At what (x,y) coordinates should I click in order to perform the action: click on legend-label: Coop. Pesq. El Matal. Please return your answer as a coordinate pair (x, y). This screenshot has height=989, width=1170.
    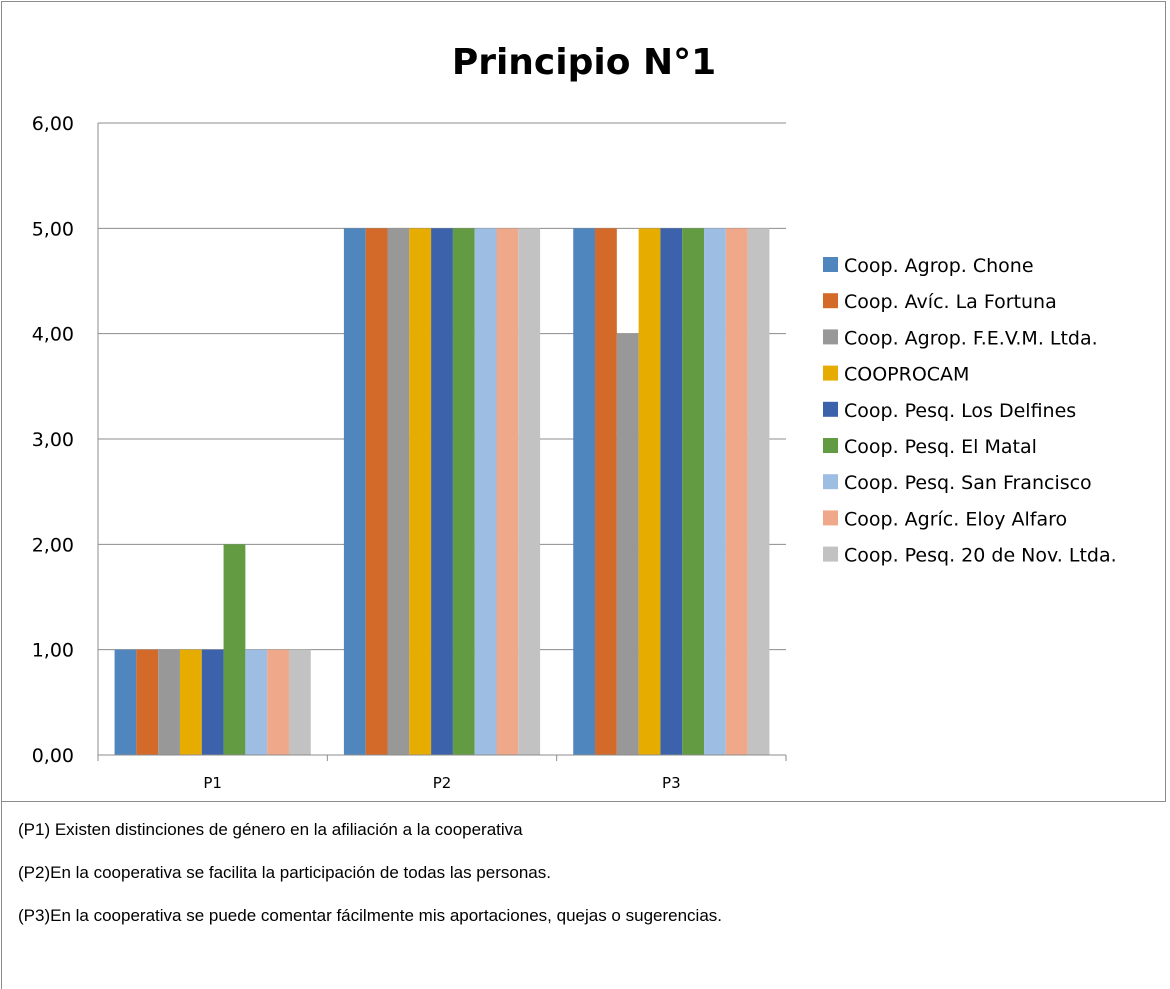
    Looking at the image, I should click on (940, 447).